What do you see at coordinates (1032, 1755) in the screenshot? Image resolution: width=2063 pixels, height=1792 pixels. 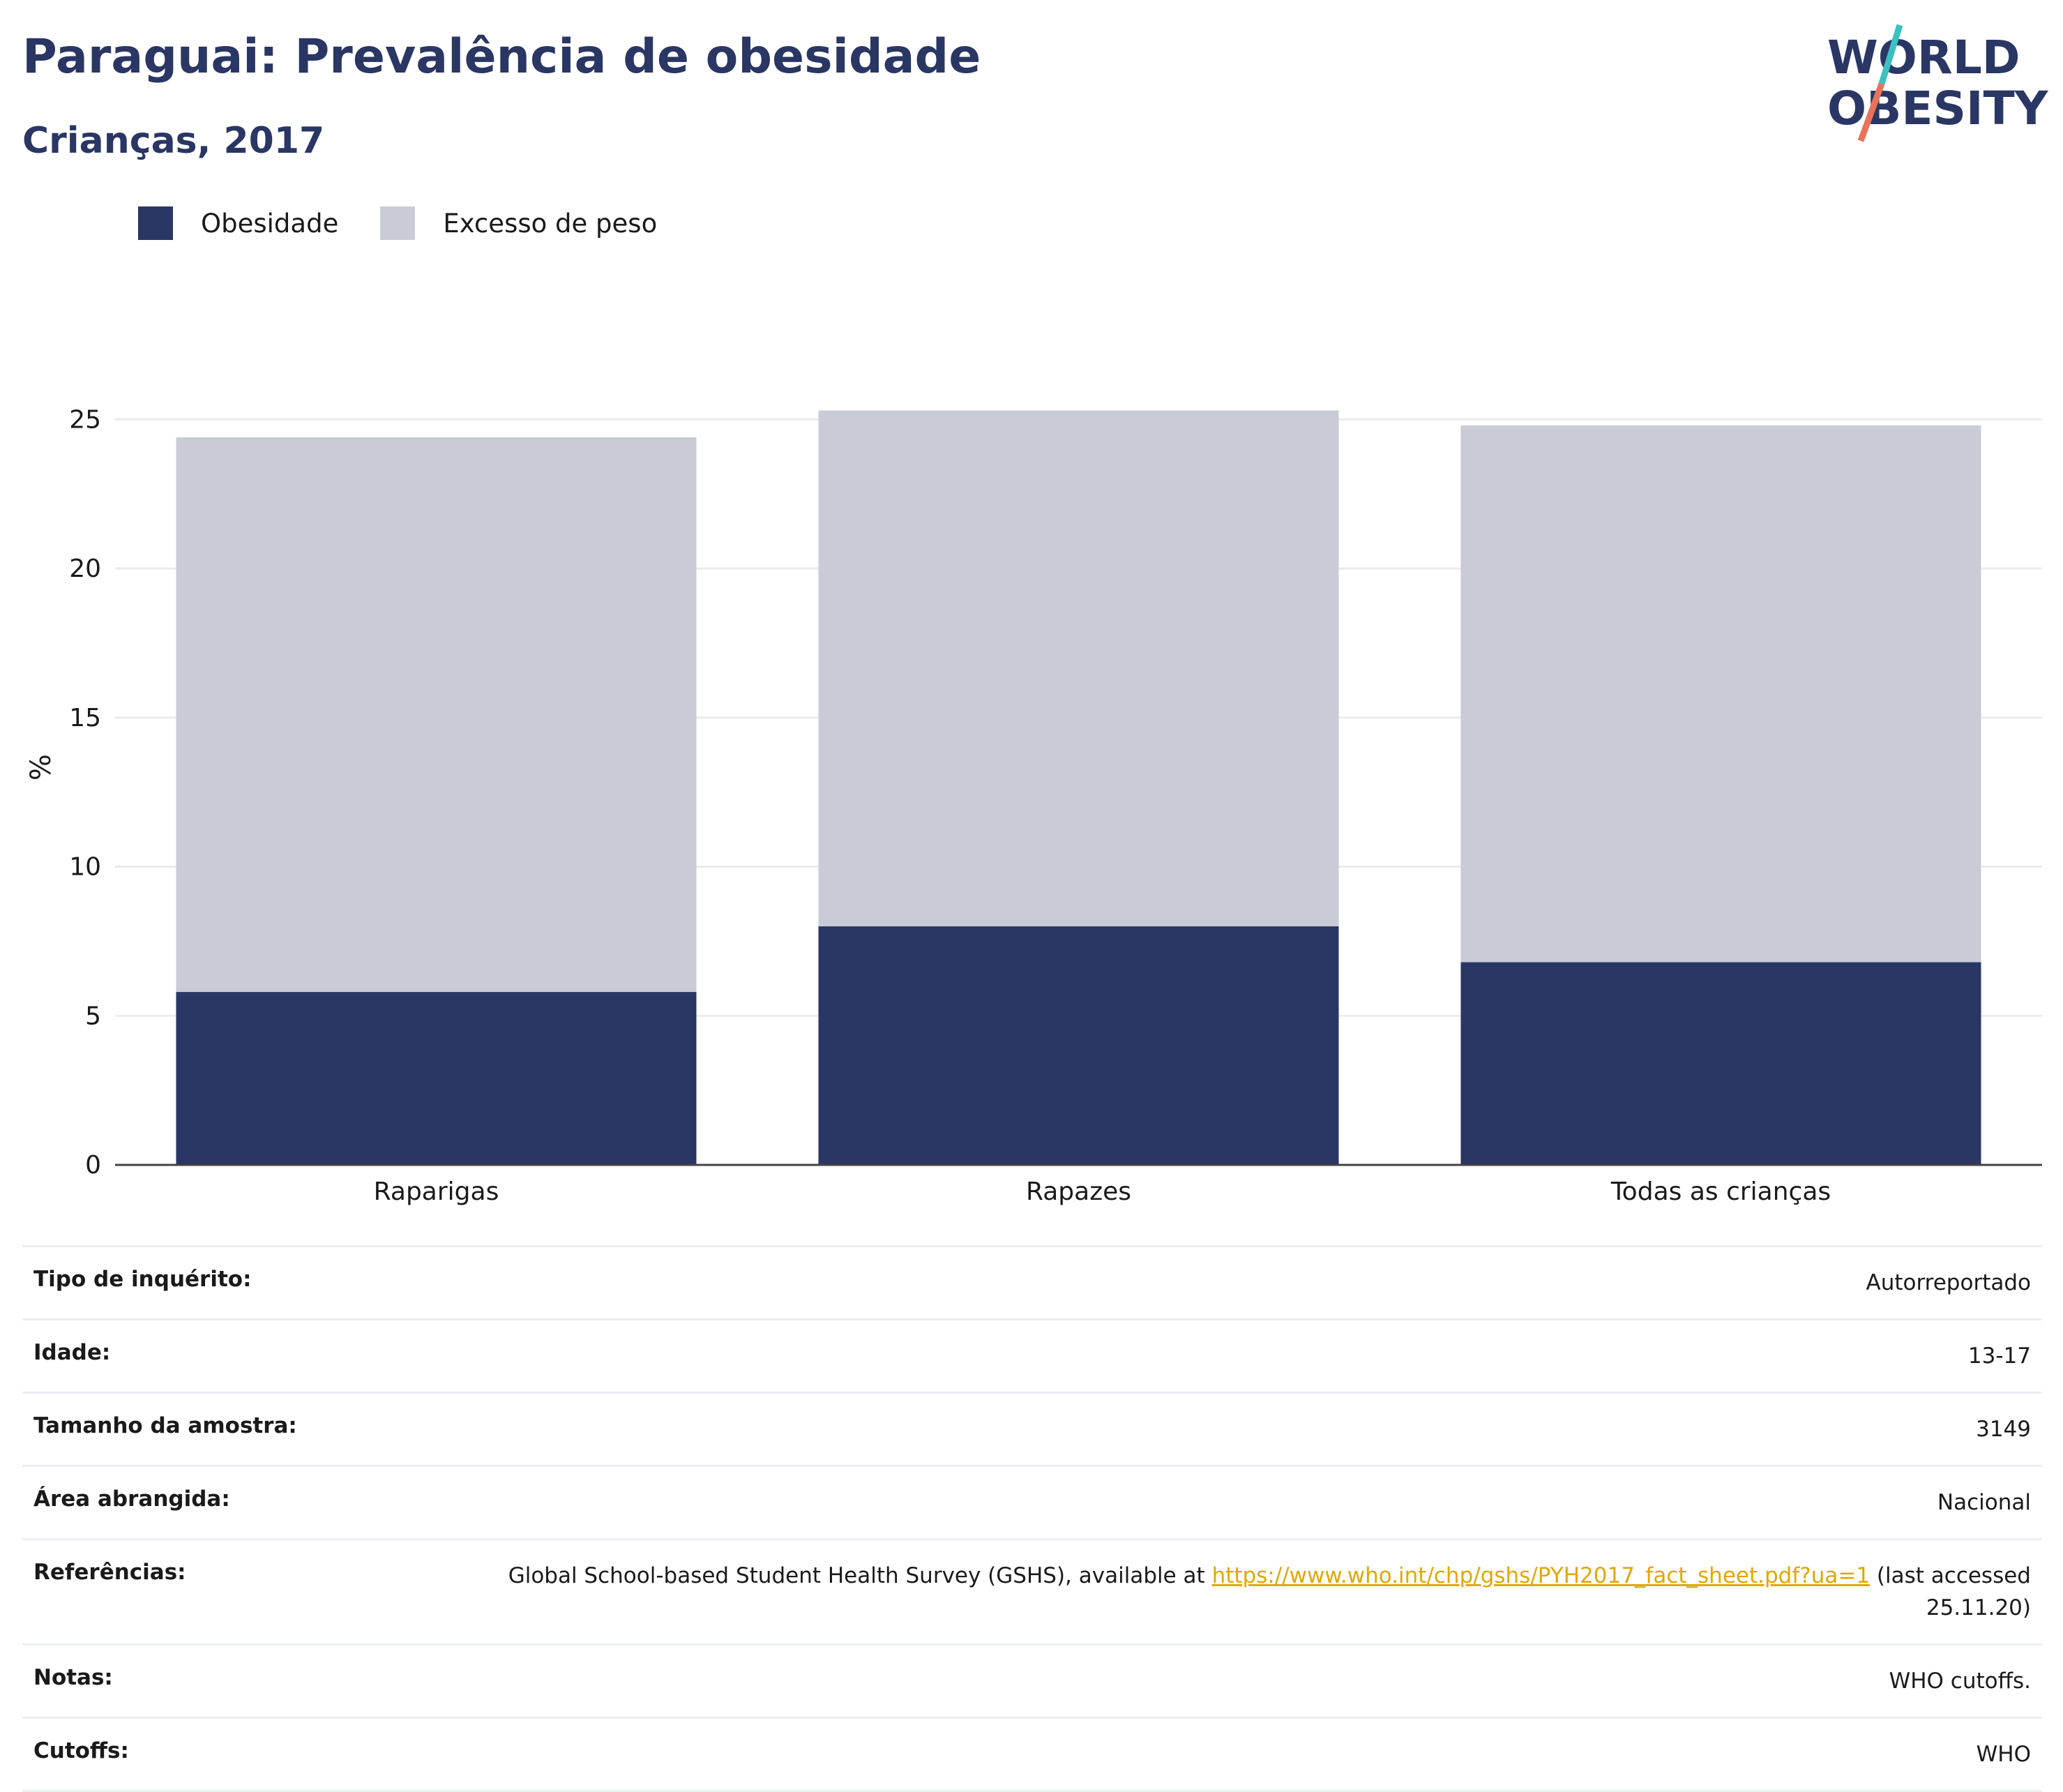 I see `info-row-cutoffs: Cutoffs: WHO` at bounding box center [1032, 1755].